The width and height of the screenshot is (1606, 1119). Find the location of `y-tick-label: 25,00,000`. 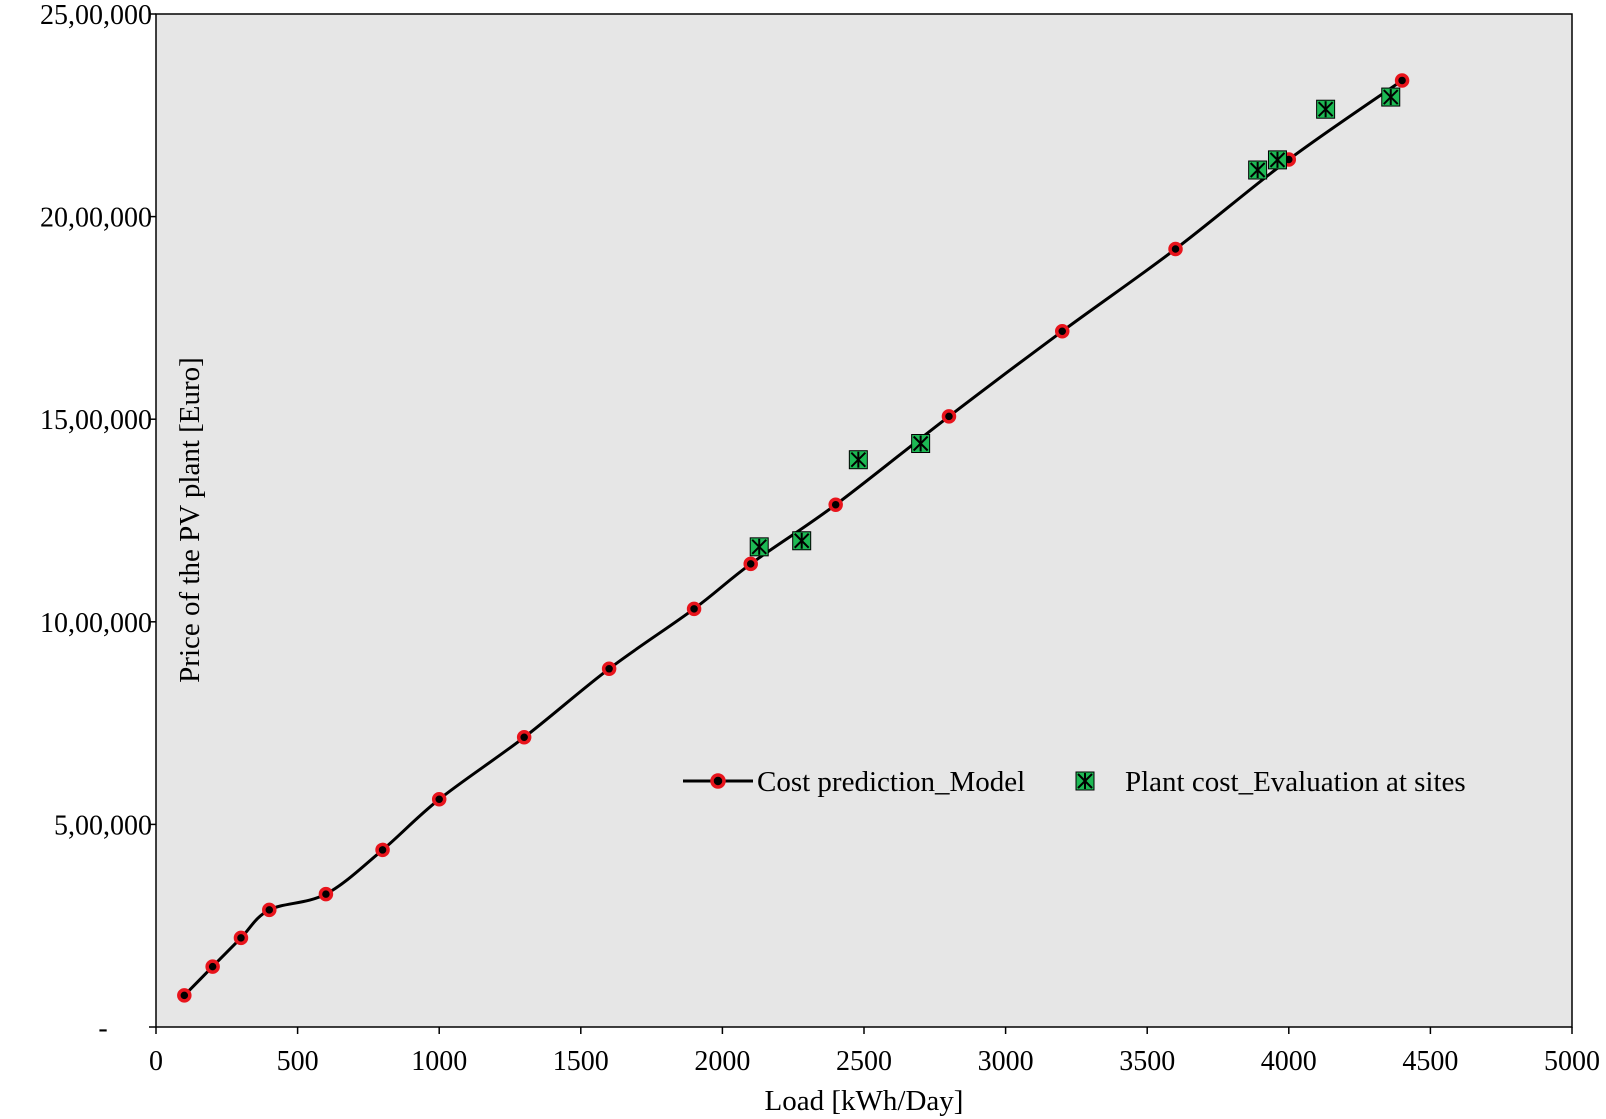

y-tick-label: 25,00,000 is located at coordinates (96, 15).